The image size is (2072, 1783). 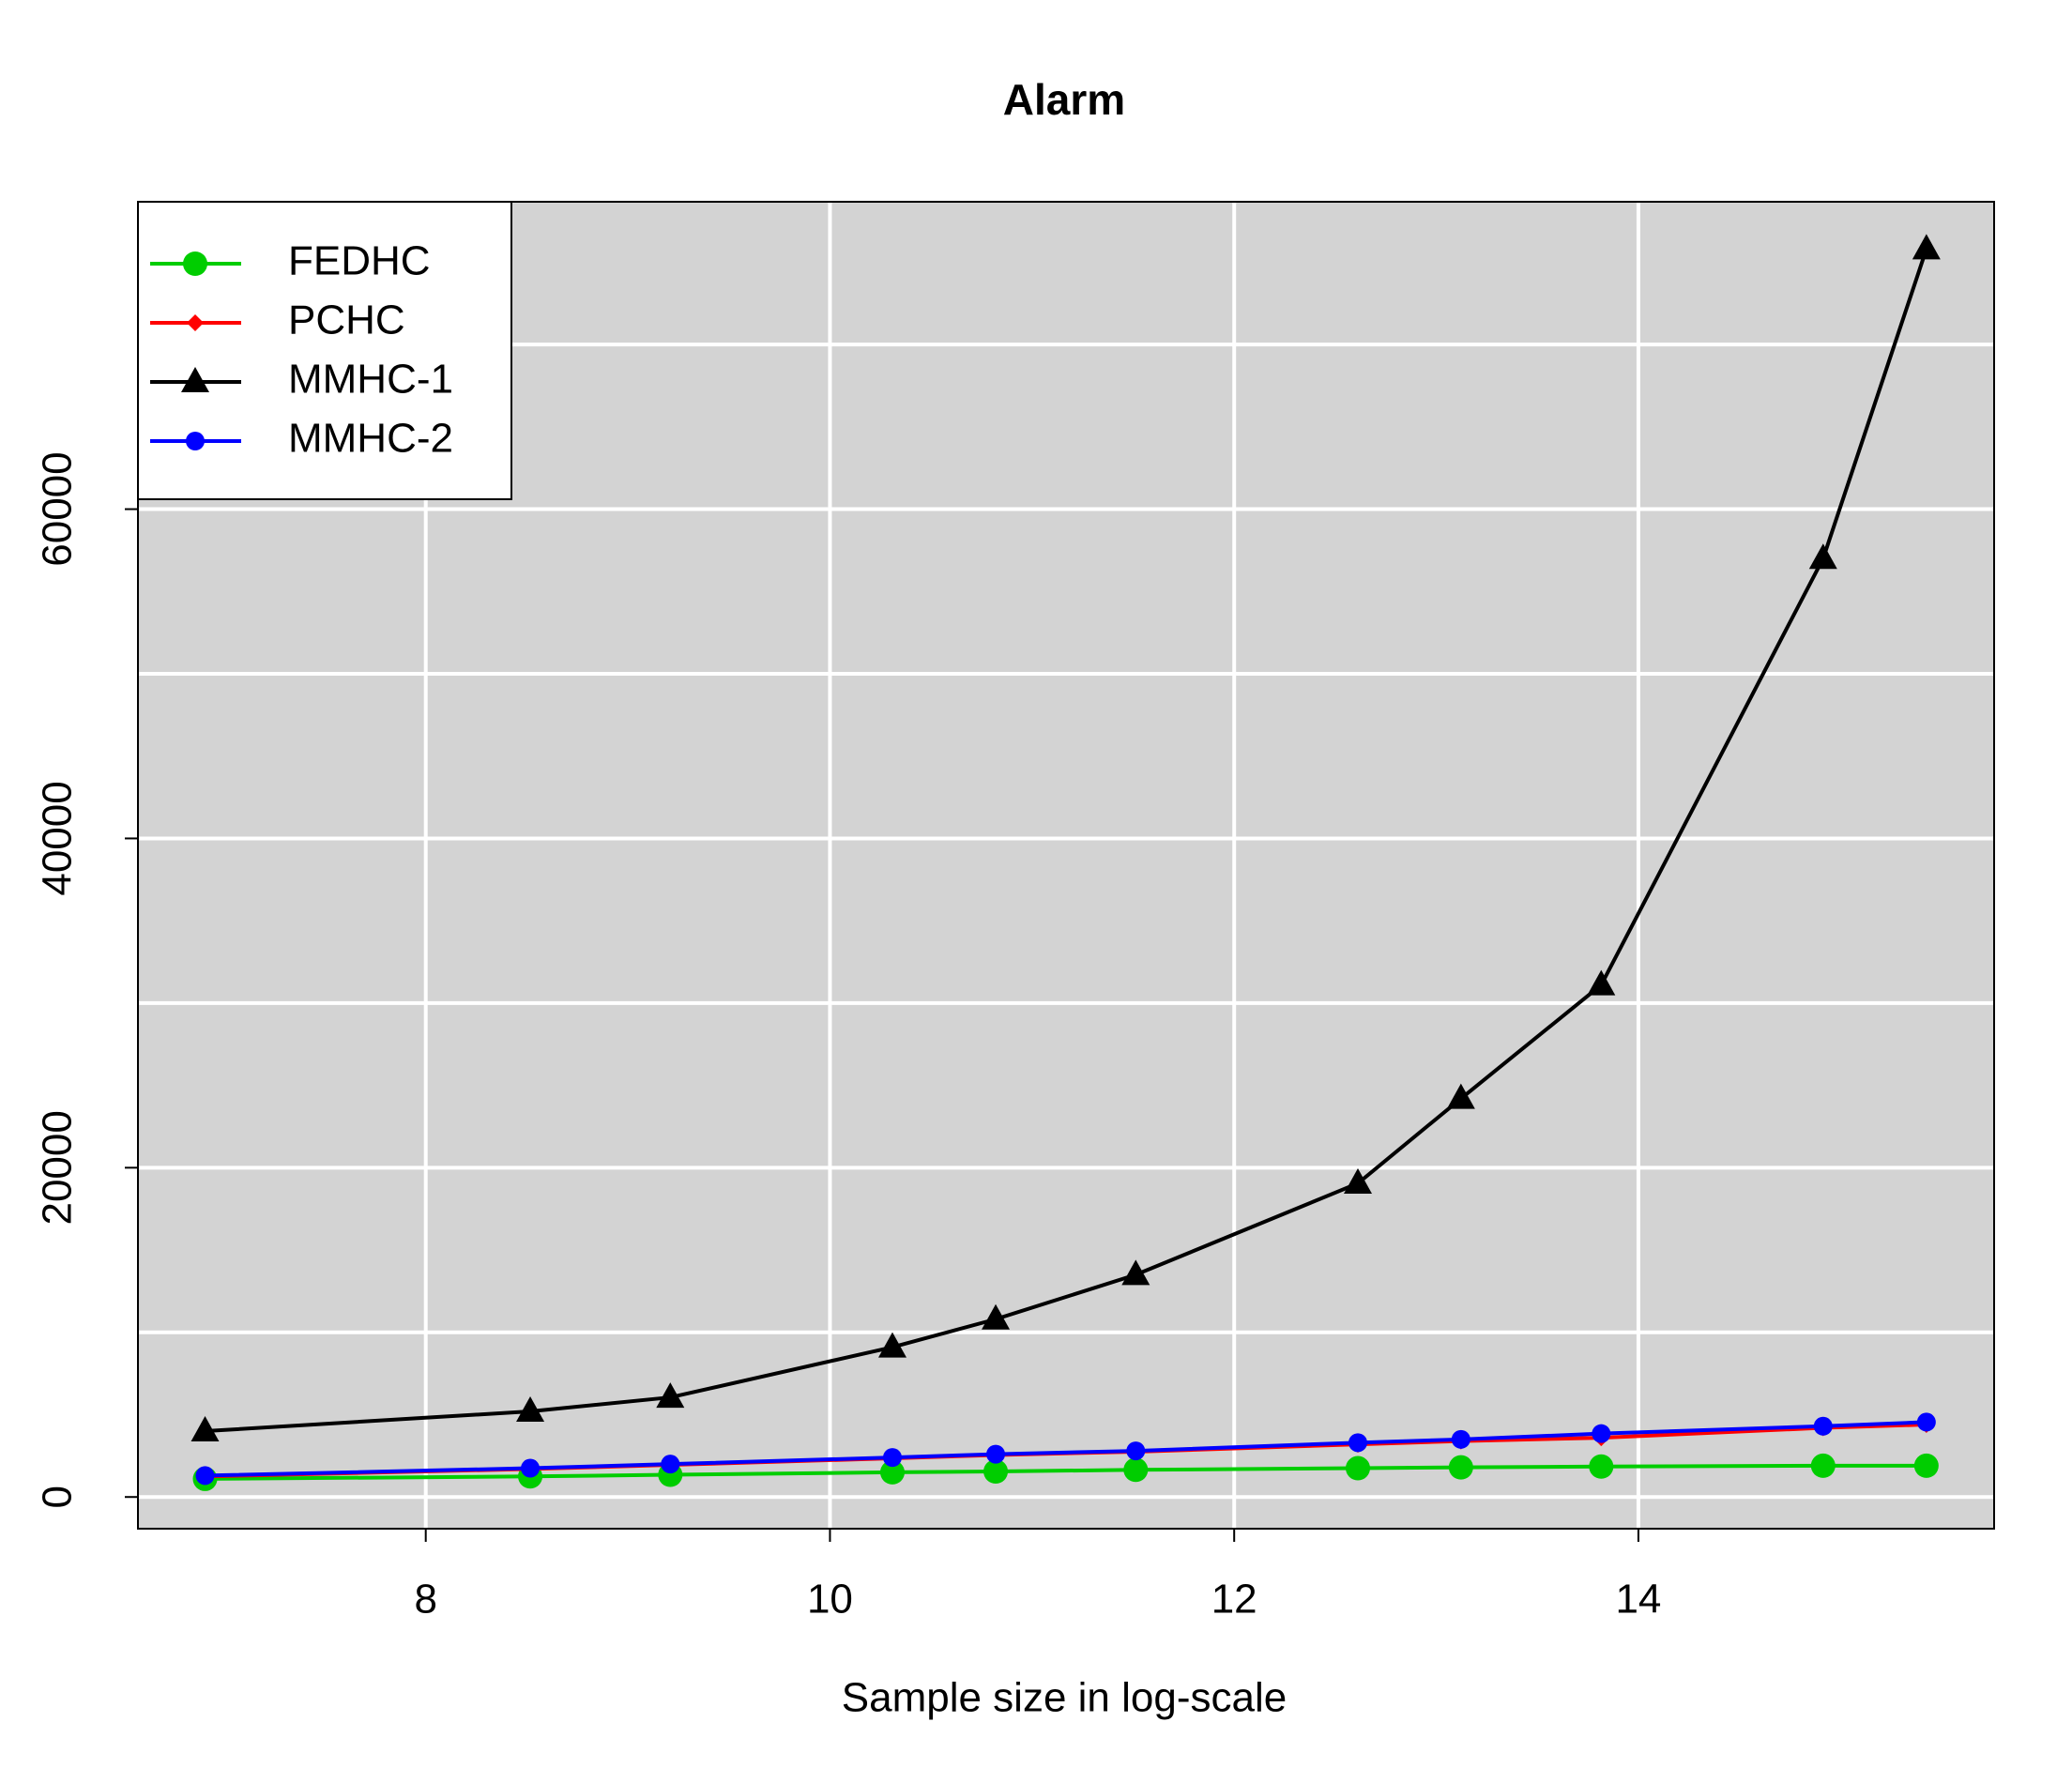 What do you see at coordinates (830, 1600) in the screenshot?
I see `x-tick-label: 10` at bounding box center [830, 1600].